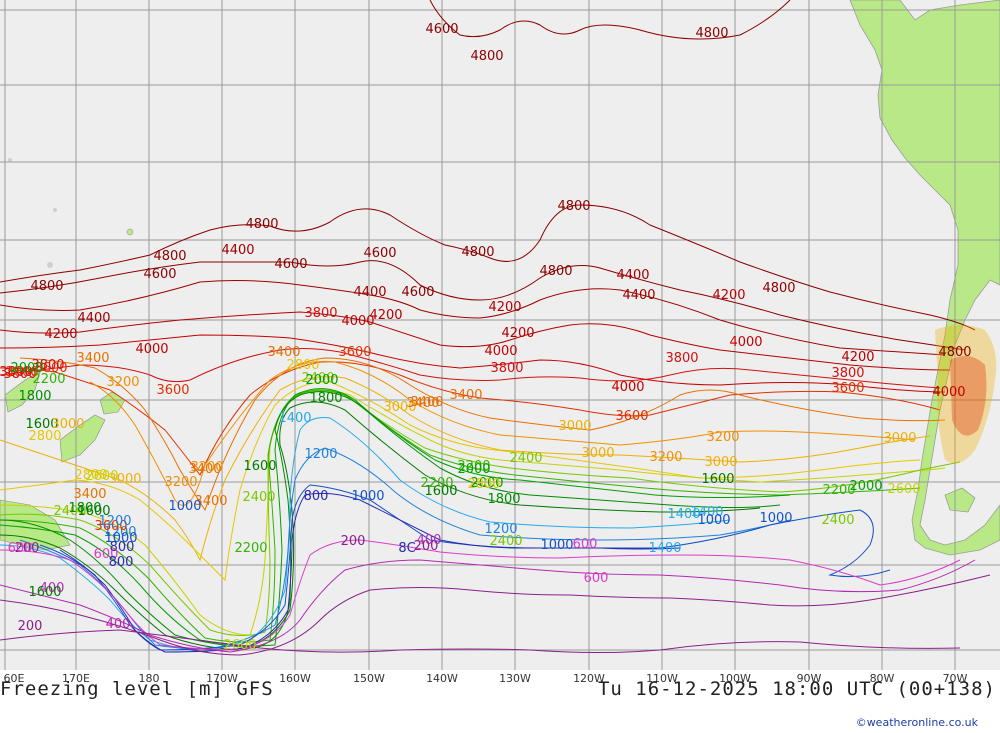  I want to click on longitude-label: 90W, so click(809, 678).